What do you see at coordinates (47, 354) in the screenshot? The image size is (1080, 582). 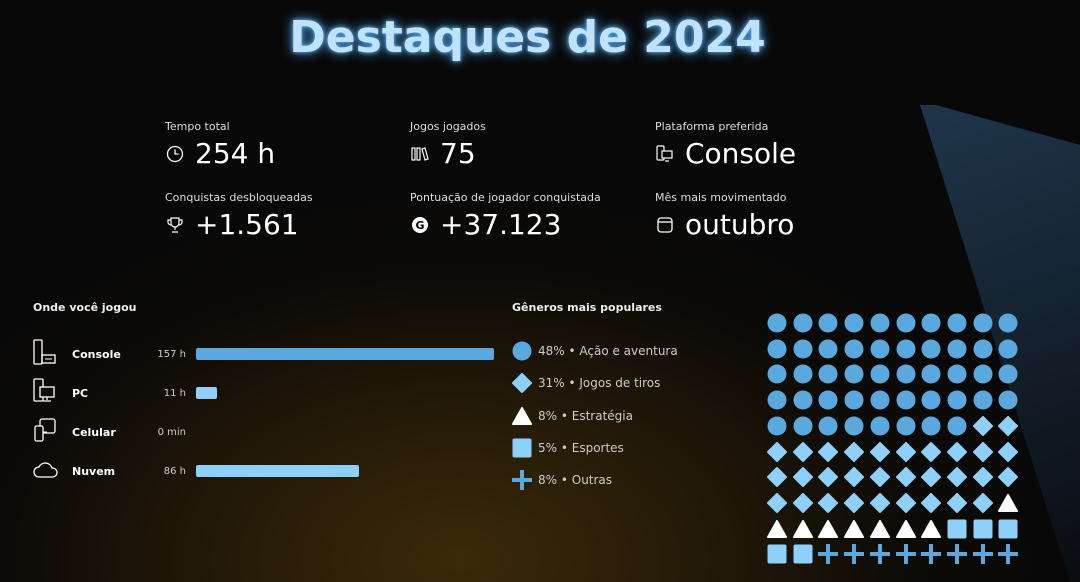 I see `console-icon` at bounding box center [47, 354].